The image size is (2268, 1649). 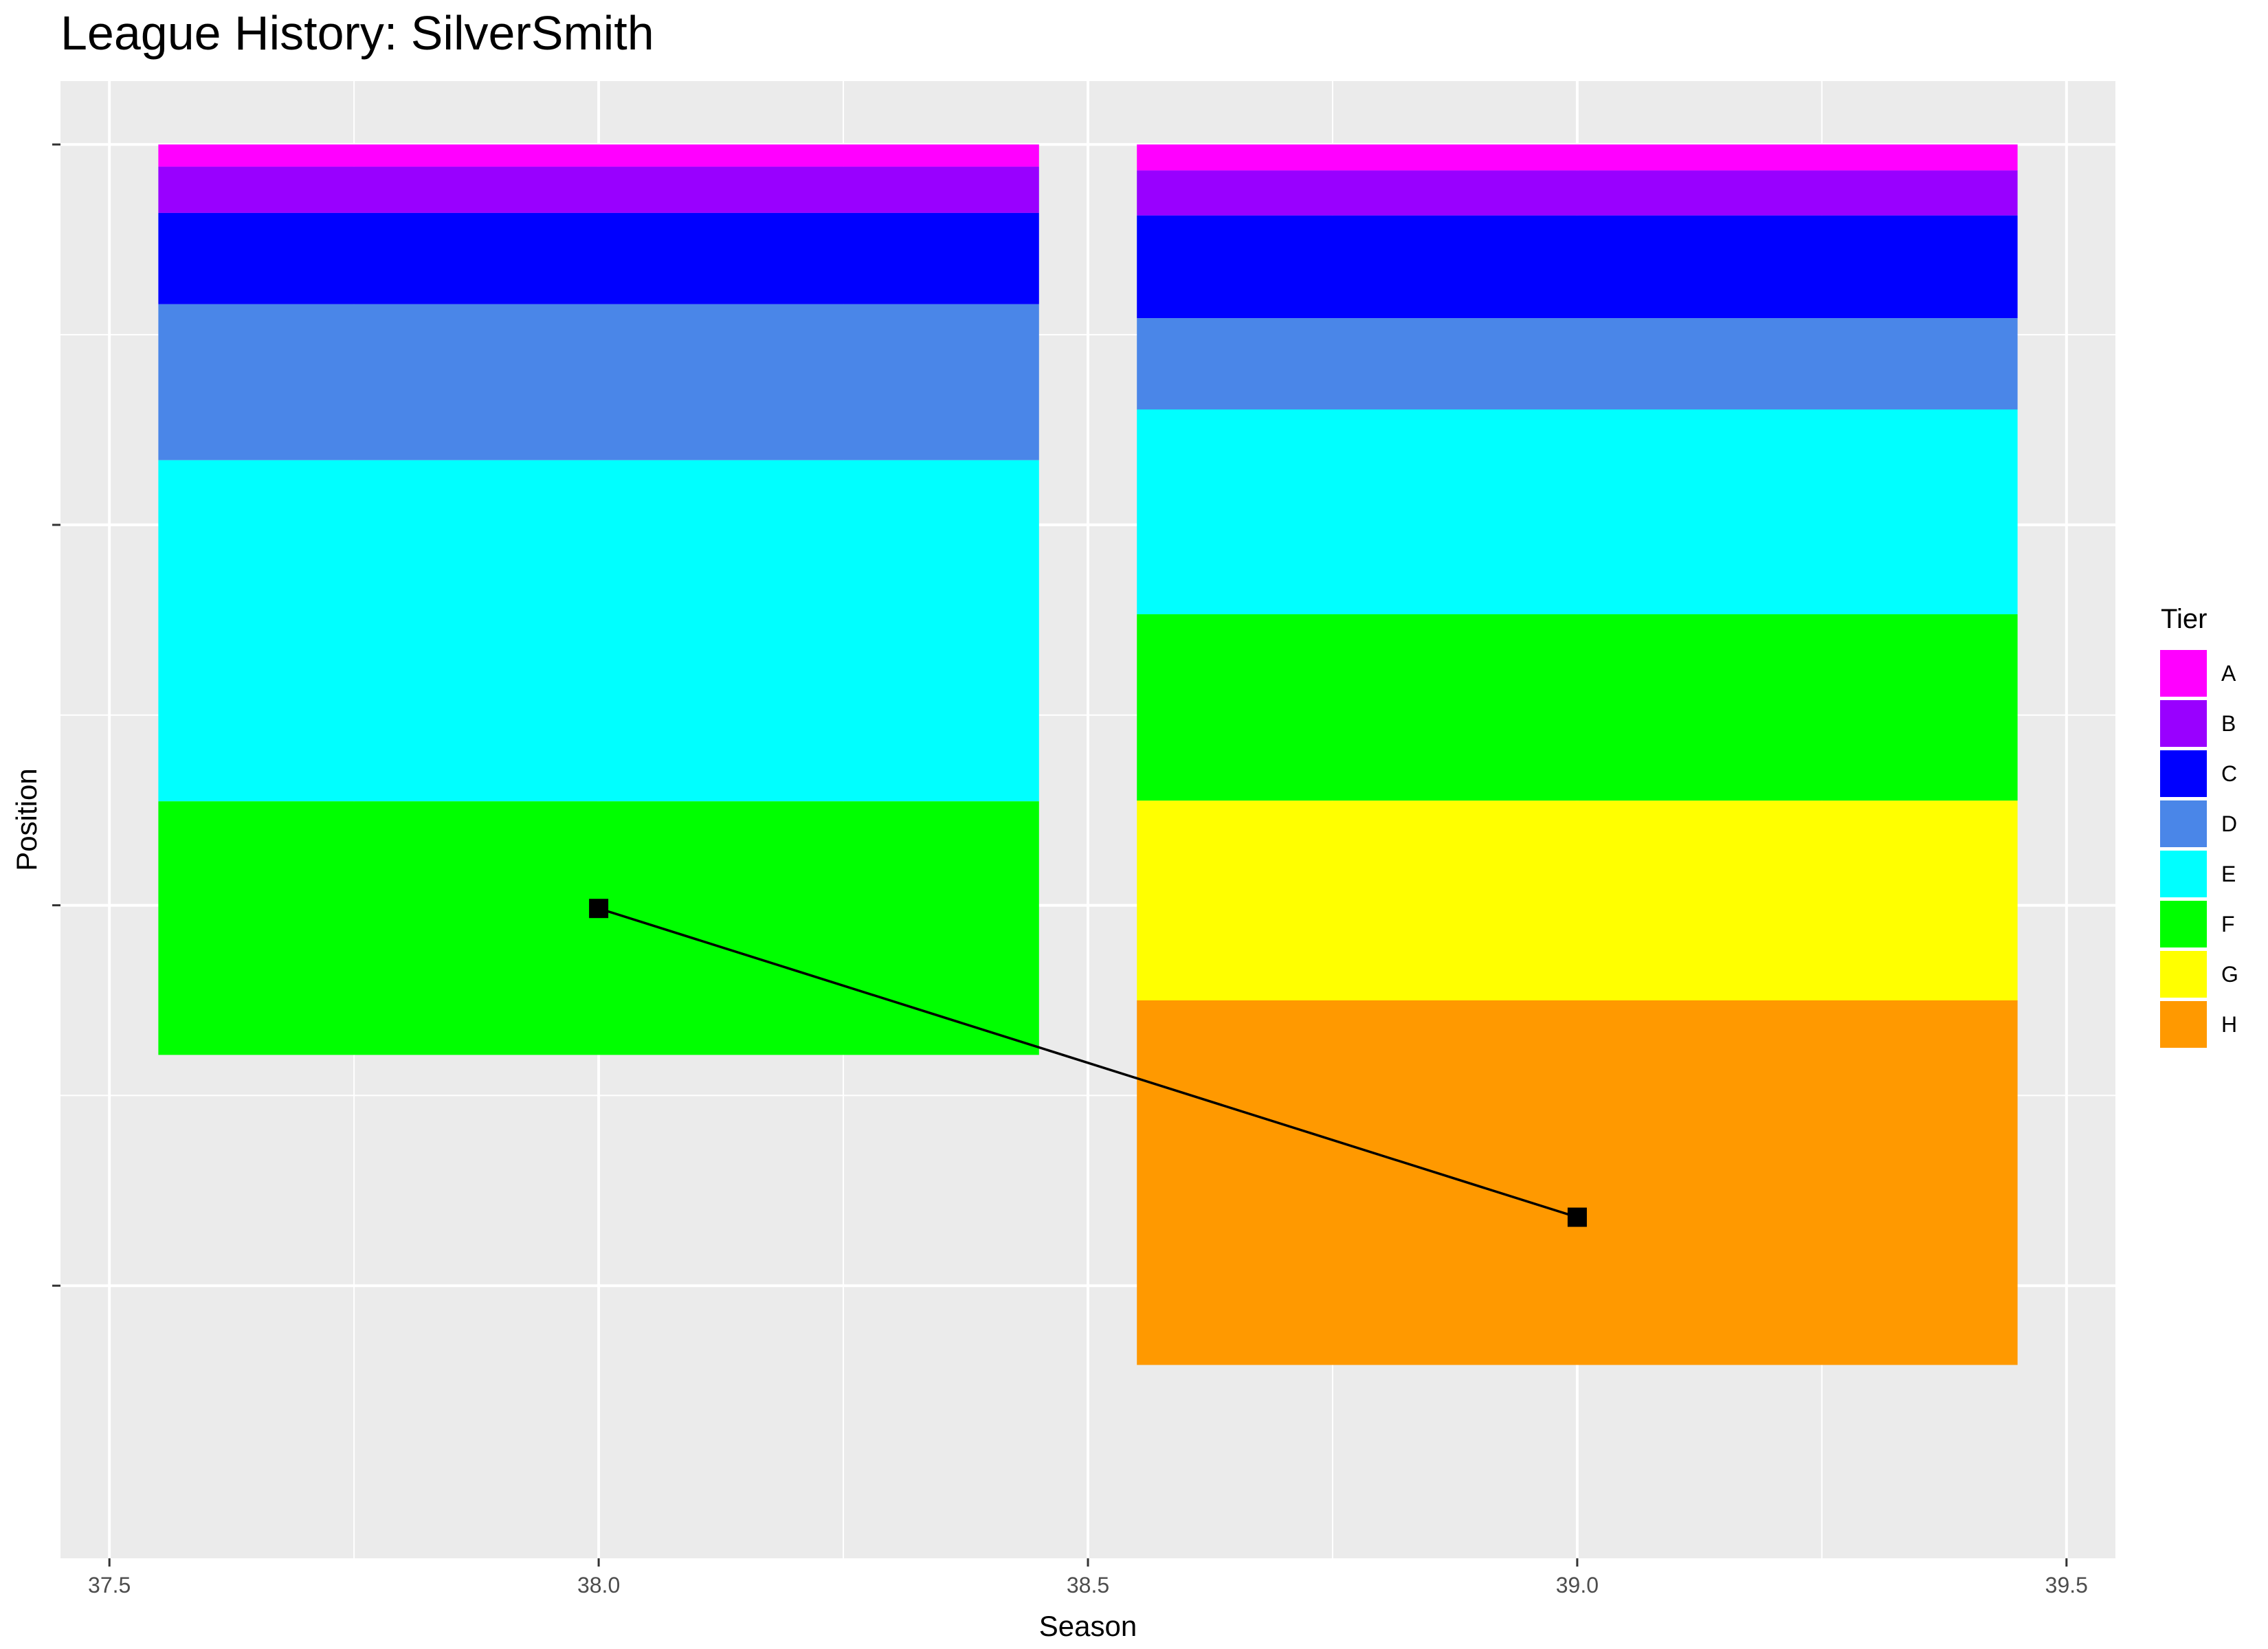 What do you see at coordinates (1088, 1626) in the screenshot?
I see `x-axis-title: Season` at bounding box center [1088, 1626].